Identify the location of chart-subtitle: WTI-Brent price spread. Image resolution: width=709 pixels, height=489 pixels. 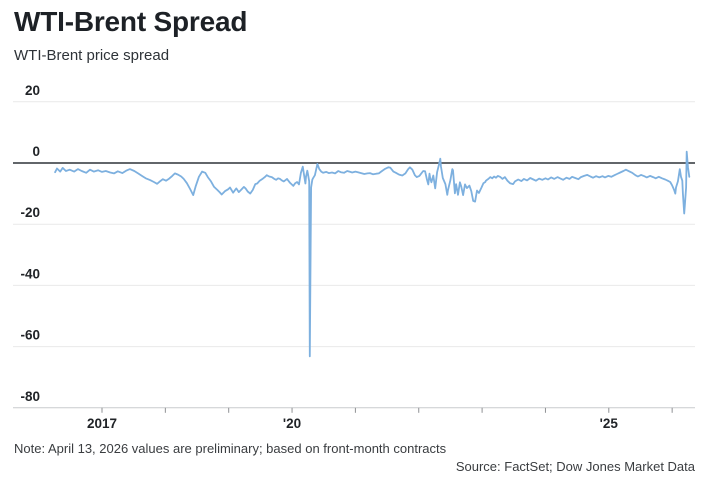
(92, 55).